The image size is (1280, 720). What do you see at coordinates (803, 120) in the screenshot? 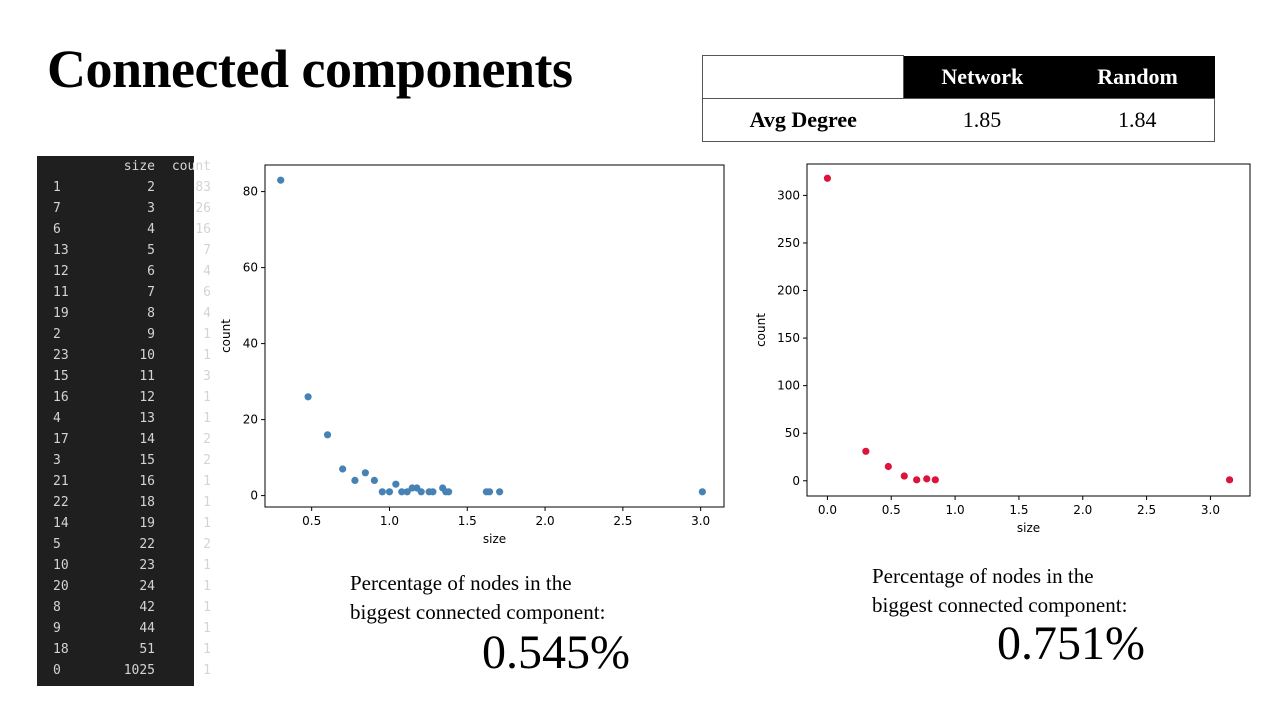
I see `avg-degree-label: Avg Degree` at bounding box center [803, 120].